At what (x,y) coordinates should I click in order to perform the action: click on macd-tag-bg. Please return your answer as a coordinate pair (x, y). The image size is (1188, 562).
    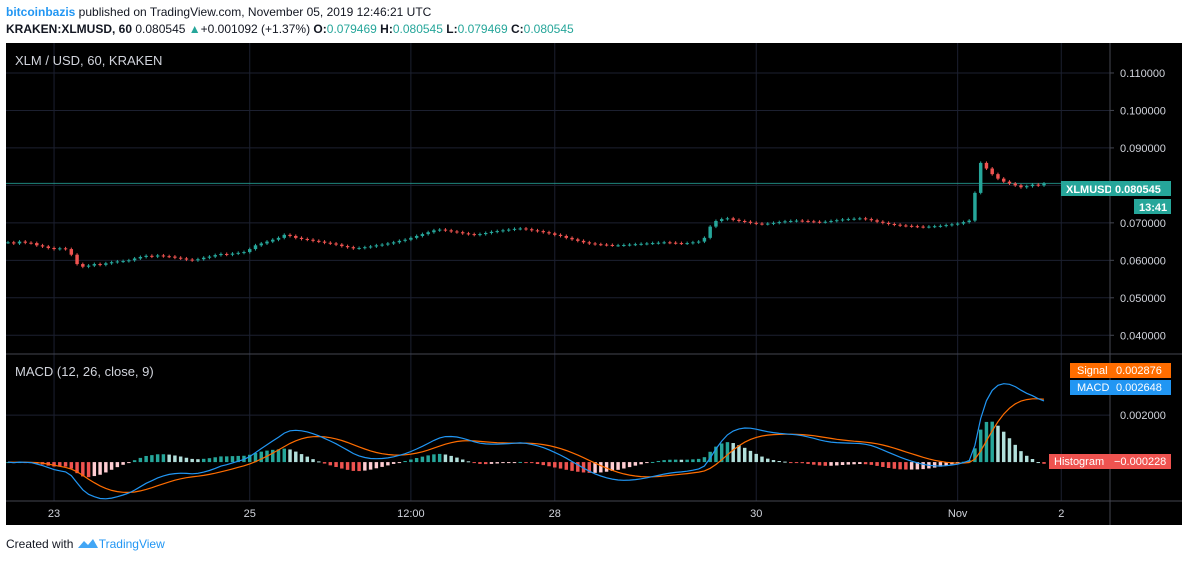
    Looking at the image, I should click on (1141, 387).